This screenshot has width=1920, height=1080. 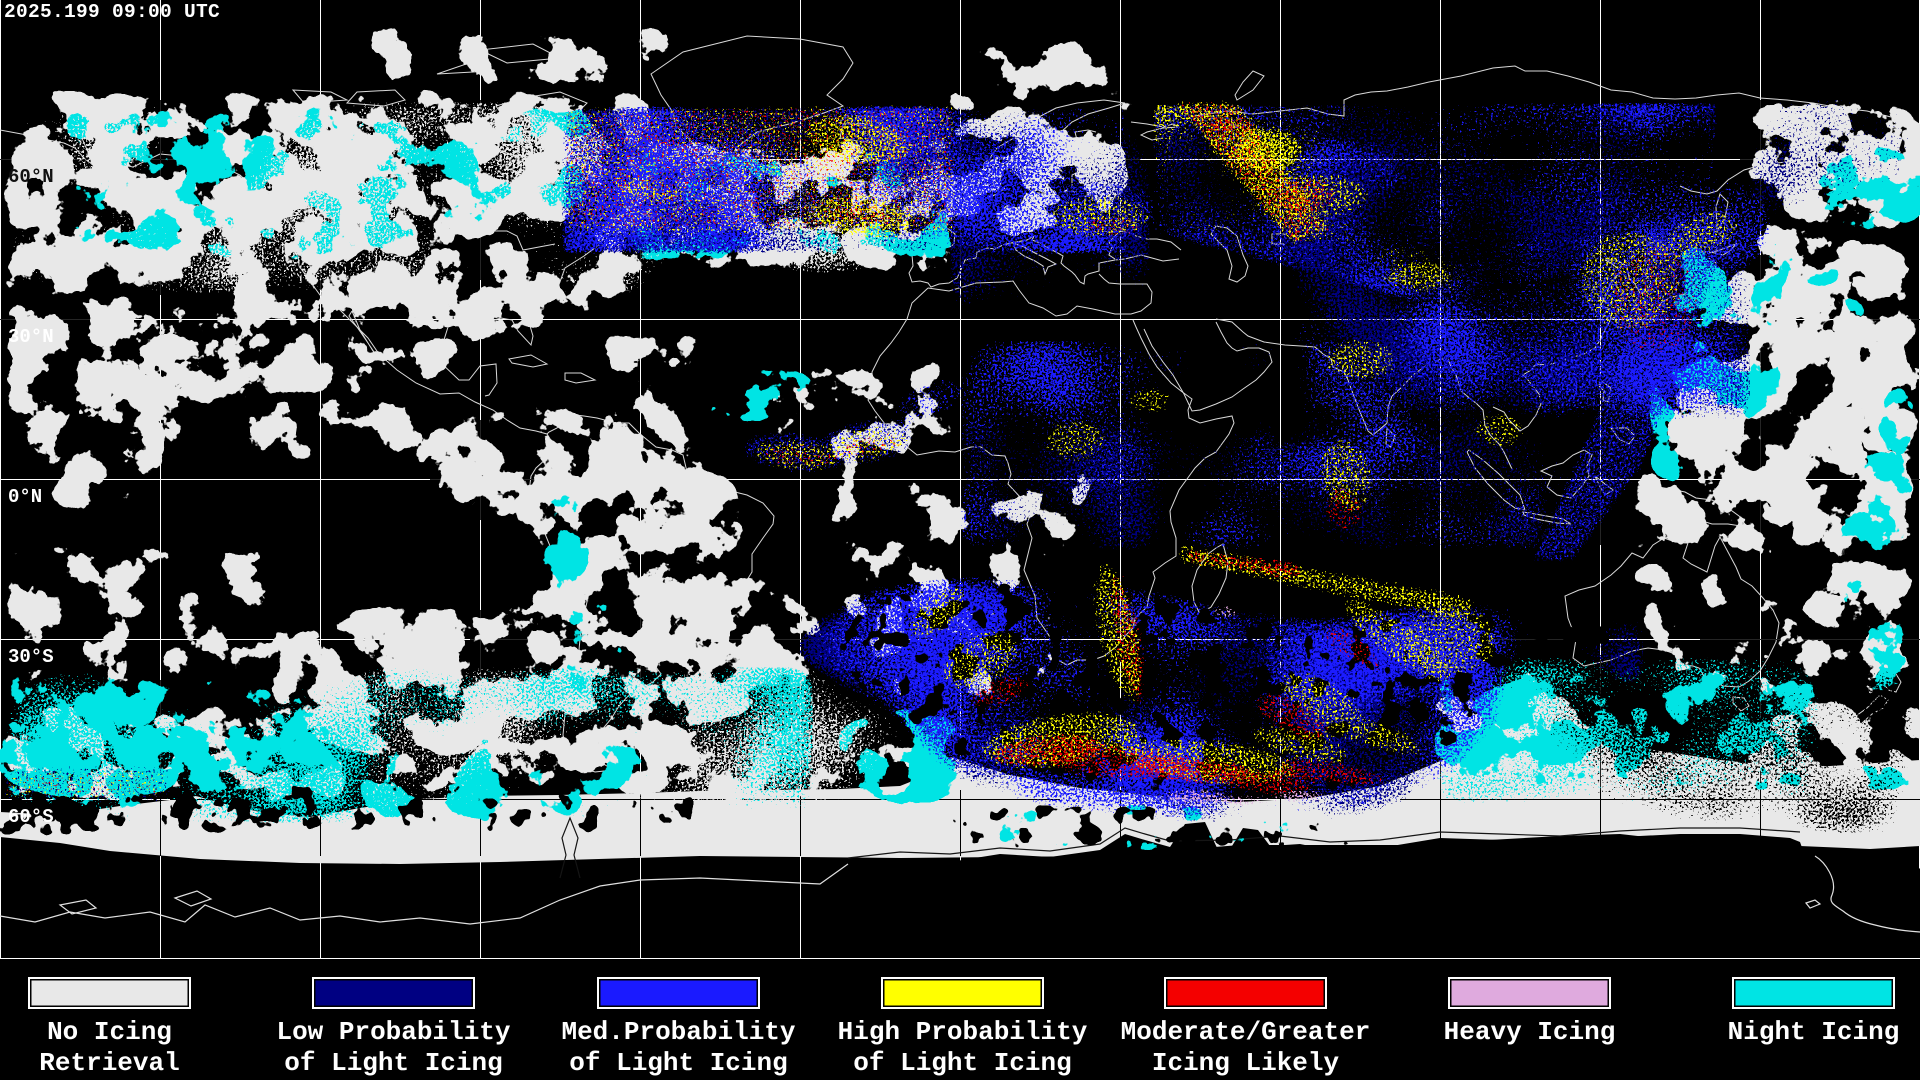 I want to click on svg-text: 0°N, so click(x=25, y=497).